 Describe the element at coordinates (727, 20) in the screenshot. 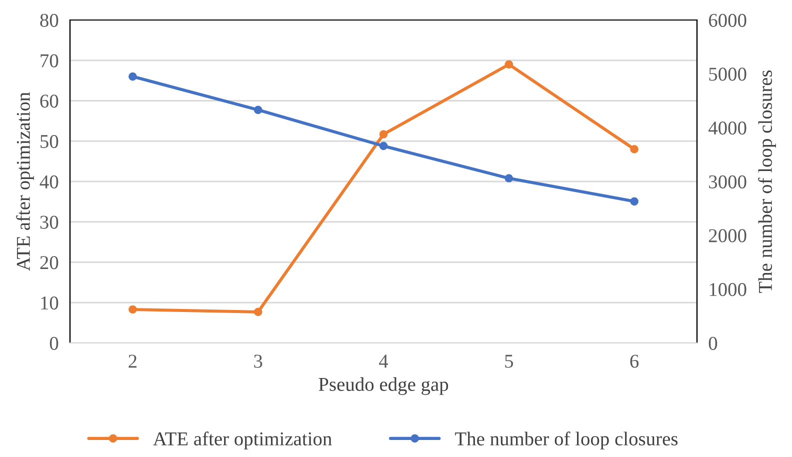

I see `y2-tick-label: 6000` at that location.